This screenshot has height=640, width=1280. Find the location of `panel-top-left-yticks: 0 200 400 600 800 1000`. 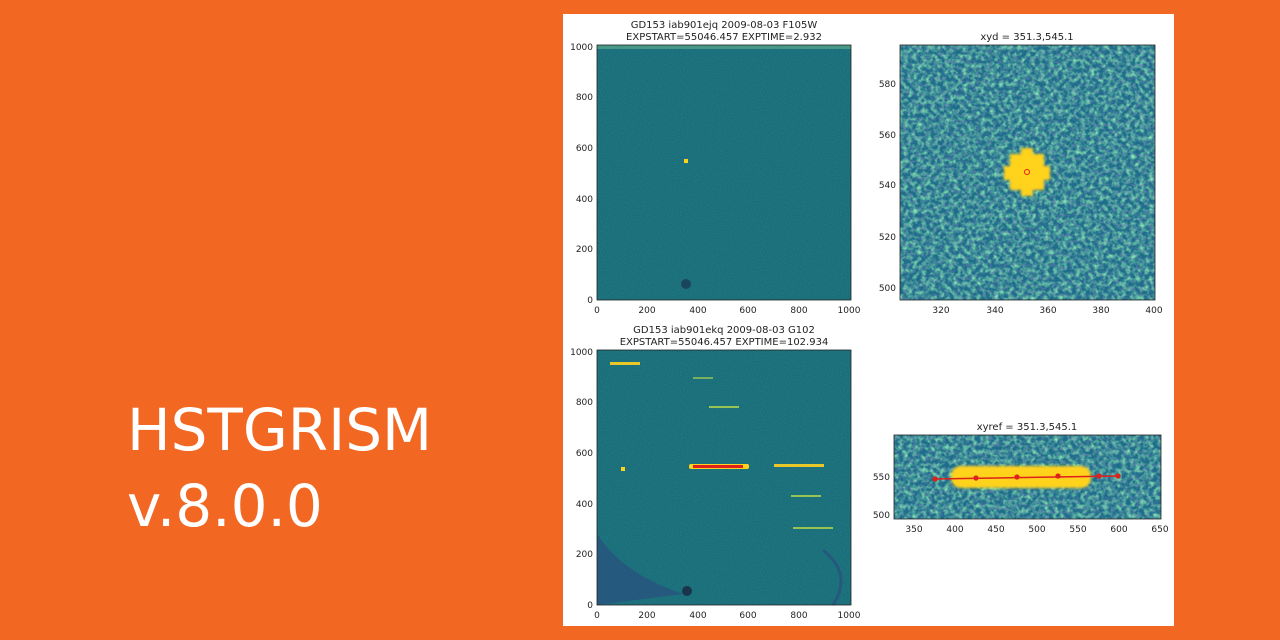

panel-top-left-yticks: 0 200 400 600 800 1000 is located at coordinates (581, 174).